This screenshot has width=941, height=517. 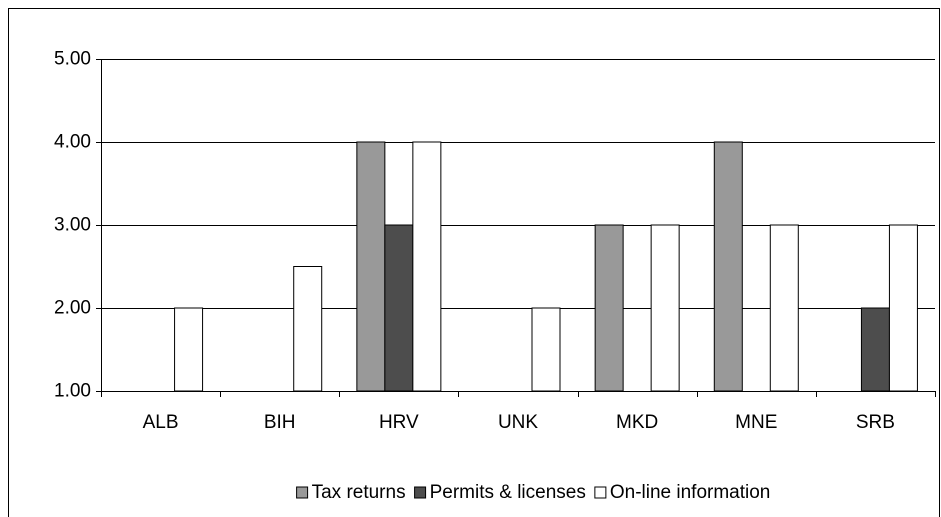 What do you see at coordinates (875, 422) in the screenshot?
I see `x-tick-label: SRB` at bounding box center [875, 422].